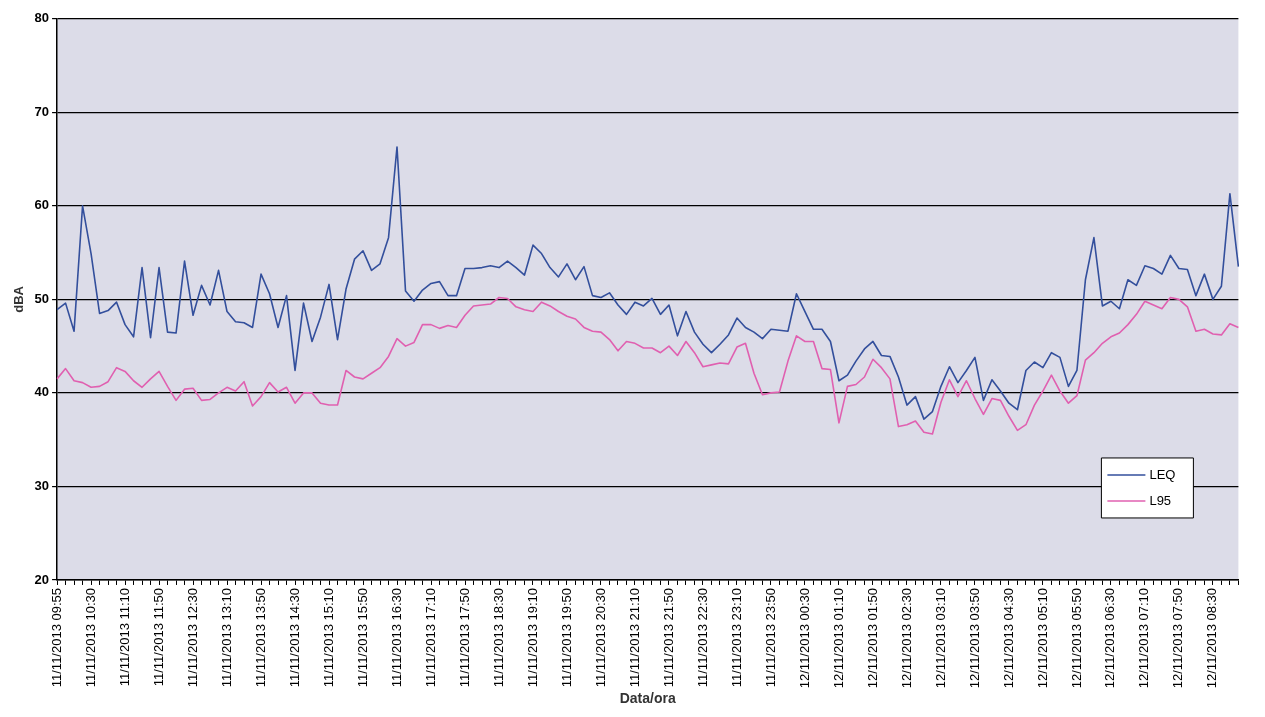 Image resolution: width=1265 pixels, height=717 pixels. Describe the element at coordinates (42, 111) in the screenshot. I see `y-tick-label: 70` at that location.